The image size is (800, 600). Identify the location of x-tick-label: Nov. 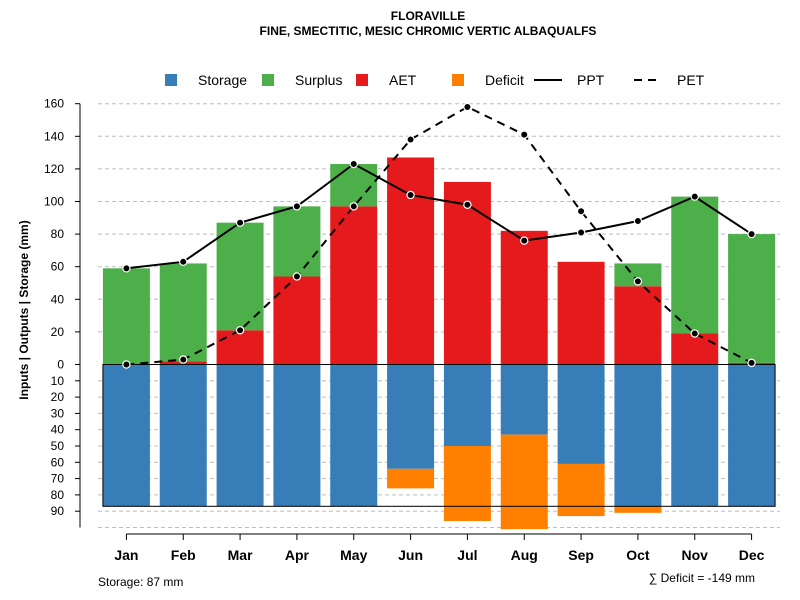
(695, 555).